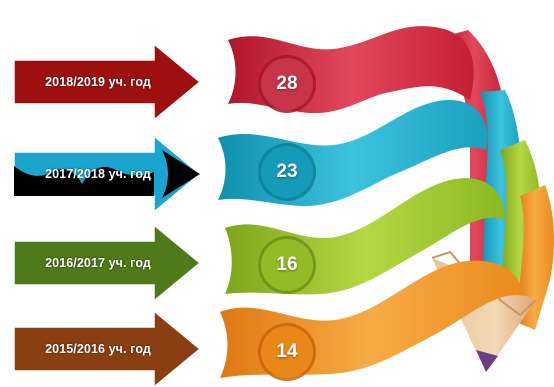 This screenshot has height=387, width=554. Describe the element at coordinates (287, 83) in the screenshot. I see `value-2018-2019: 28` at that location.